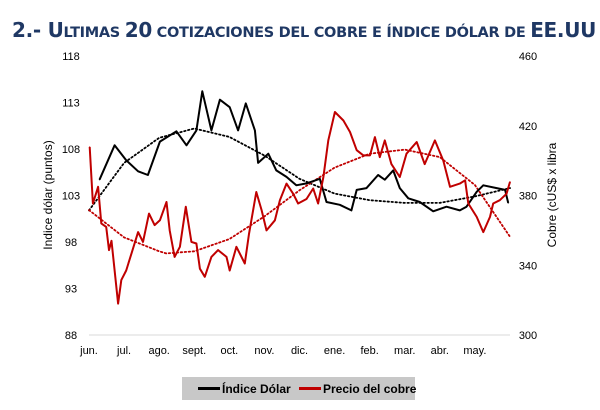 Image resolution: width=600 pixels, height=410 pixels. Describe the element at coordinates (474, 351) in the screenshot. I see `x-tick-label: may.` at that location.